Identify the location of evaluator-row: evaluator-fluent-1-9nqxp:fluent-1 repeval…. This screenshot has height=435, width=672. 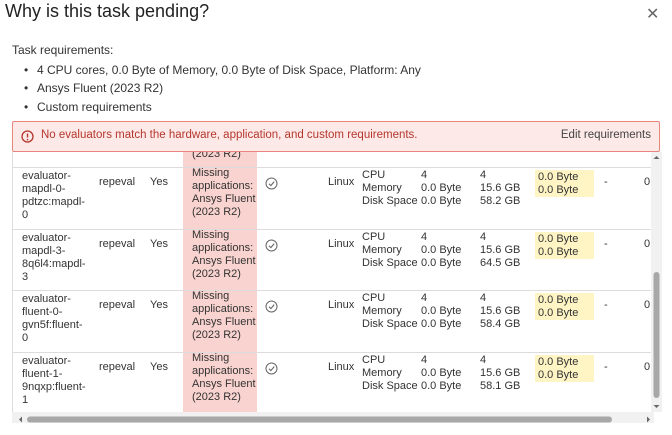
(332, 381).